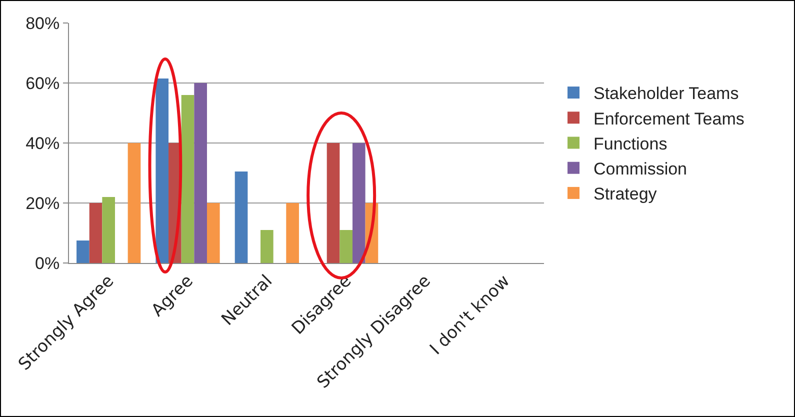  Describe the element at coordinates (666, 94) in the screenshot. I see `legend-label: Stakeholder Teams` at that location.